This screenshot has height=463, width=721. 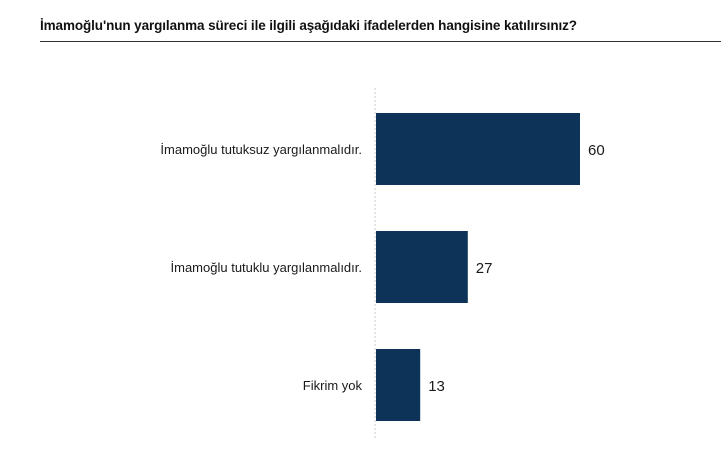 I want to click on value-label-2: 27, so click(x=484, y=268).